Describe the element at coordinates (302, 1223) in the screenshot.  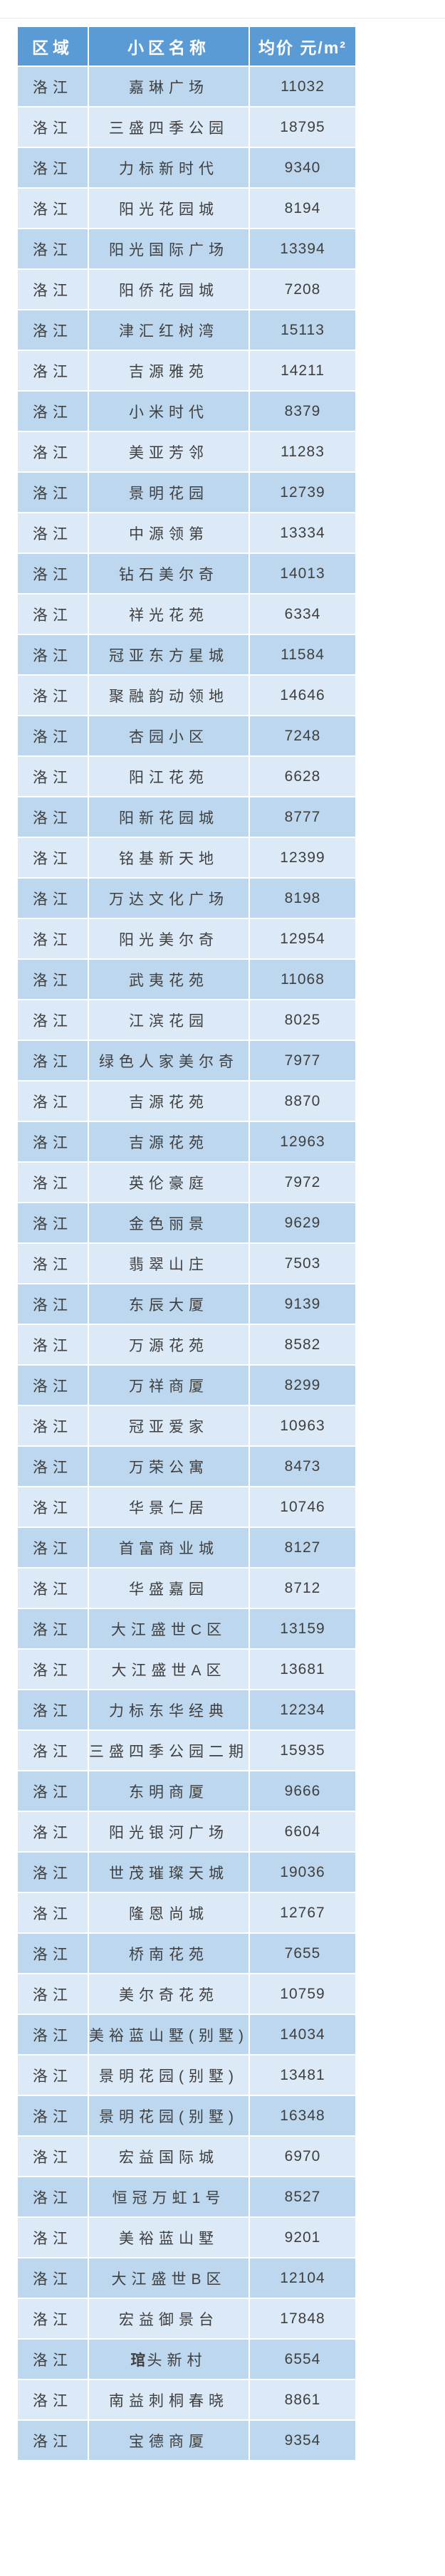
I see `cell-price: 9629` at that location.